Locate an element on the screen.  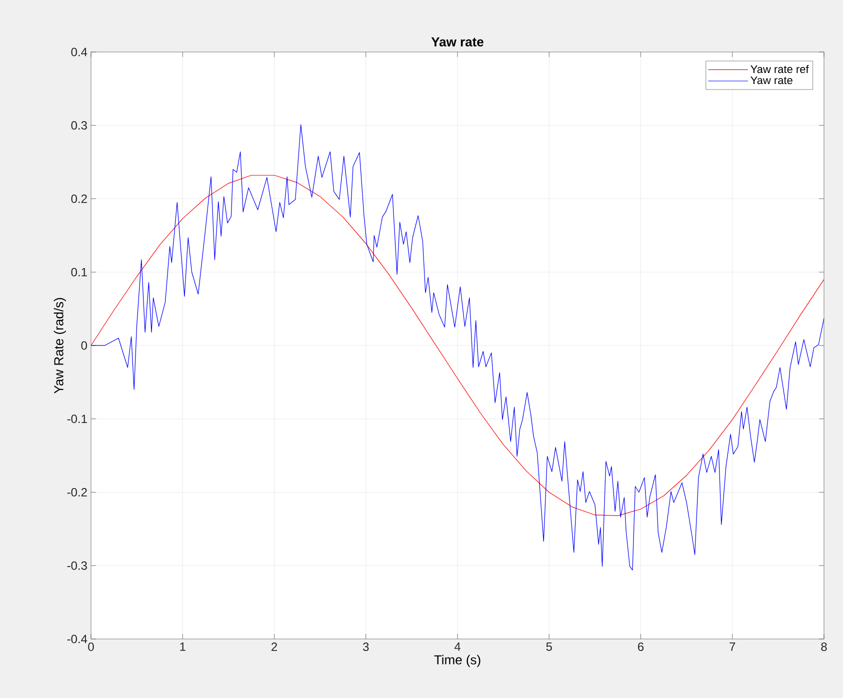
x-tick-label: 4 is located at coordinates (457, 646).